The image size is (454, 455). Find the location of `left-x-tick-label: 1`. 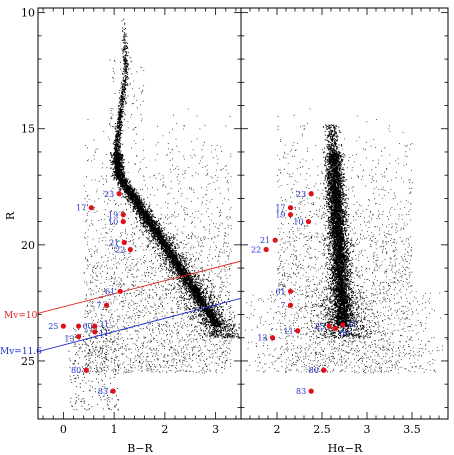

left-x-tick-label: 1 is located at coordinates (114, 429).